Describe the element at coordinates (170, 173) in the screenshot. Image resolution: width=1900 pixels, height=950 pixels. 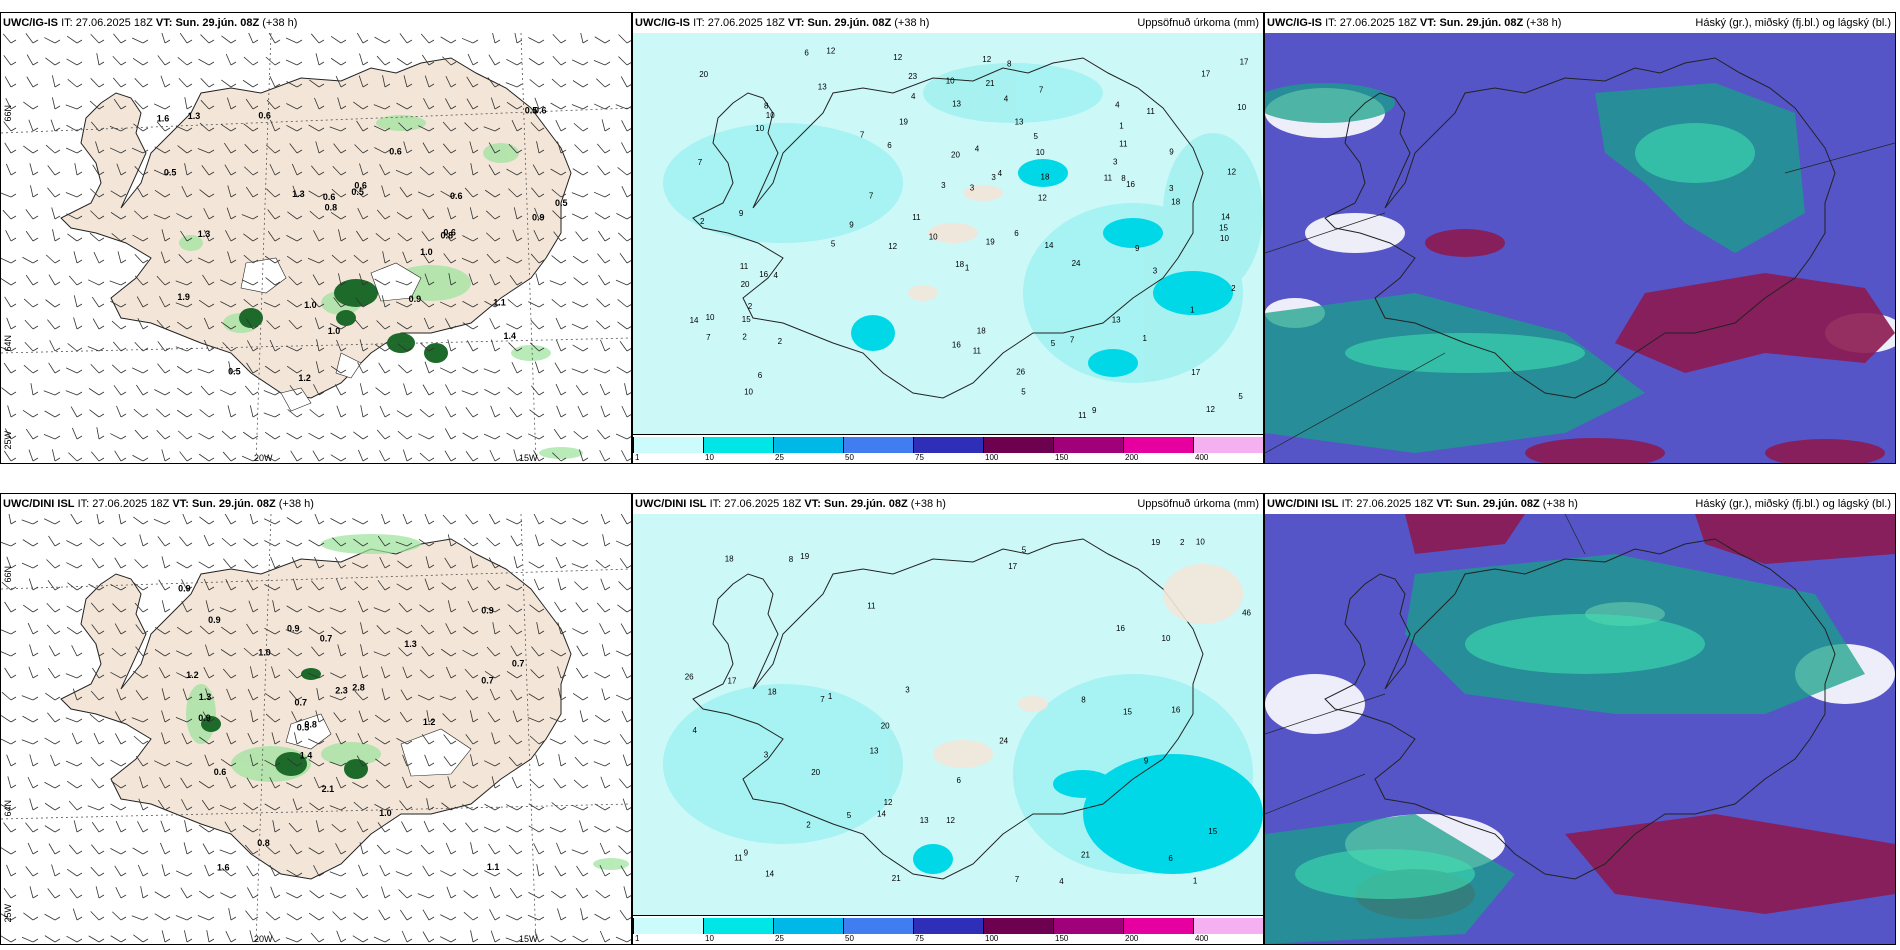
I see `value-label: 0.5` at that location.